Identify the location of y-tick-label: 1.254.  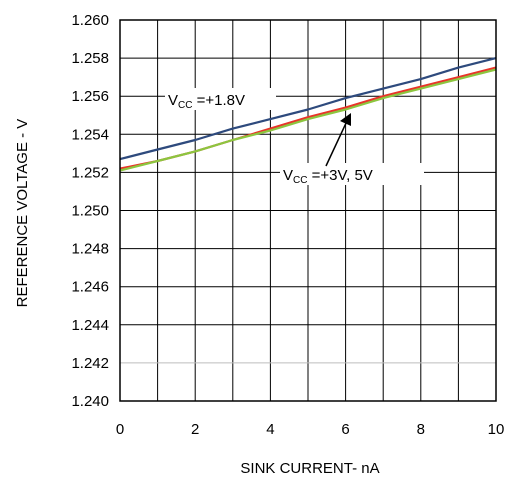
(90, 134).